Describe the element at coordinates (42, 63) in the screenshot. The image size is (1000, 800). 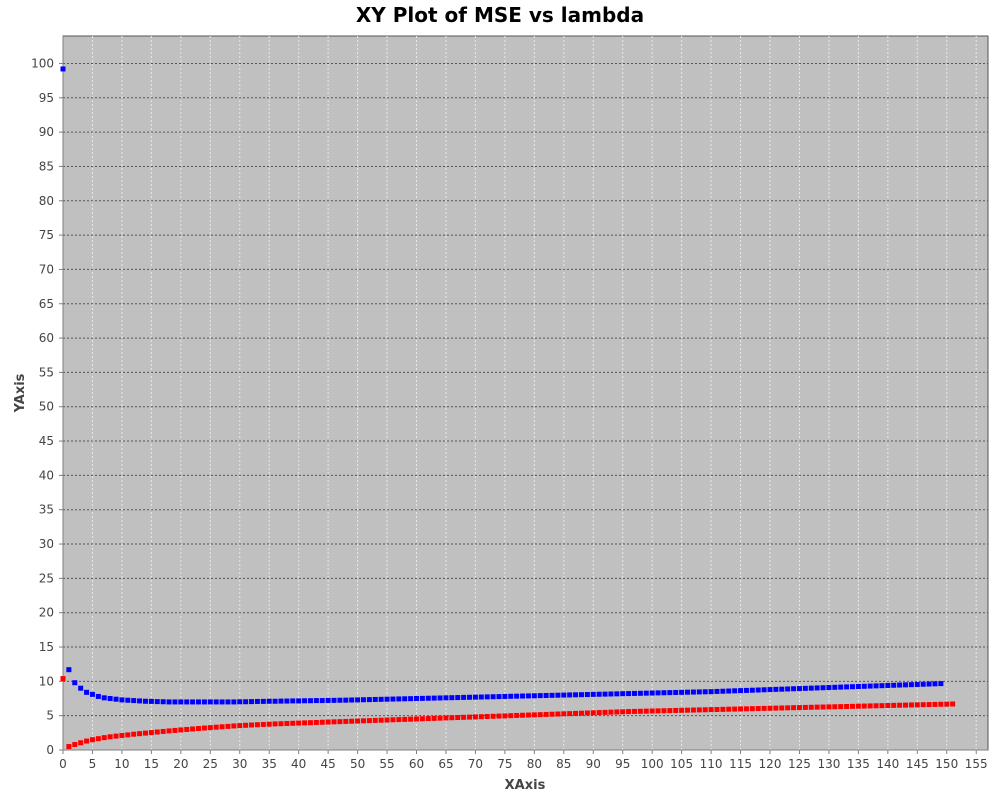
I see `y-tick-label: 100` at that location.